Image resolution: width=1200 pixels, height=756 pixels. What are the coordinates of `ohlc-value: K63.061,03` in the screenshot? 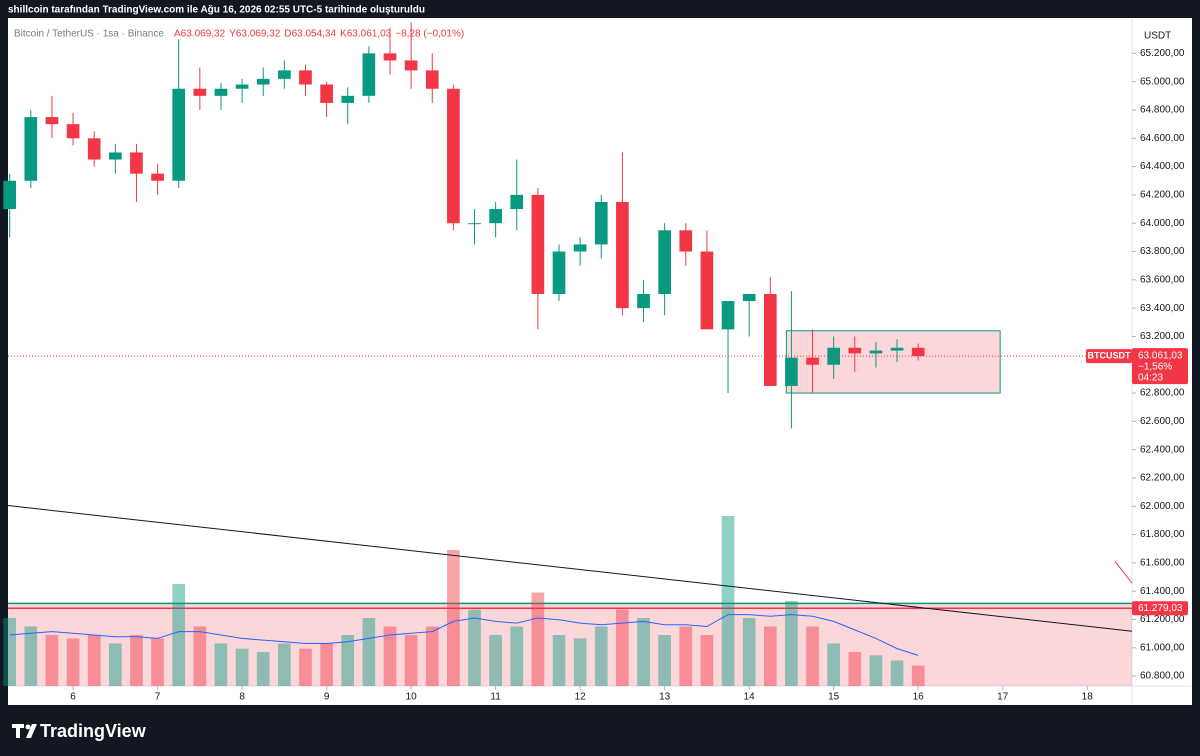 It's located at (366, 34).